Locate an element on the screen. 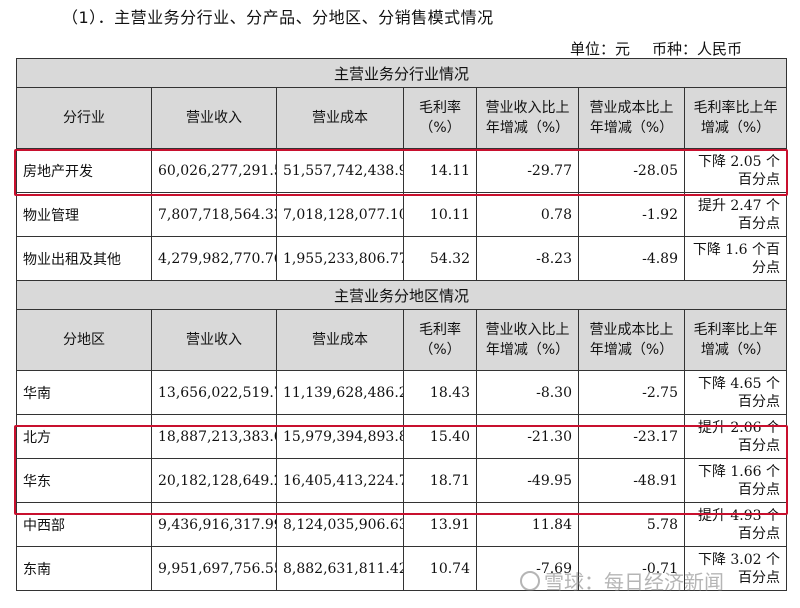  snowball-logo-icon is located at coordinates (530, 581).